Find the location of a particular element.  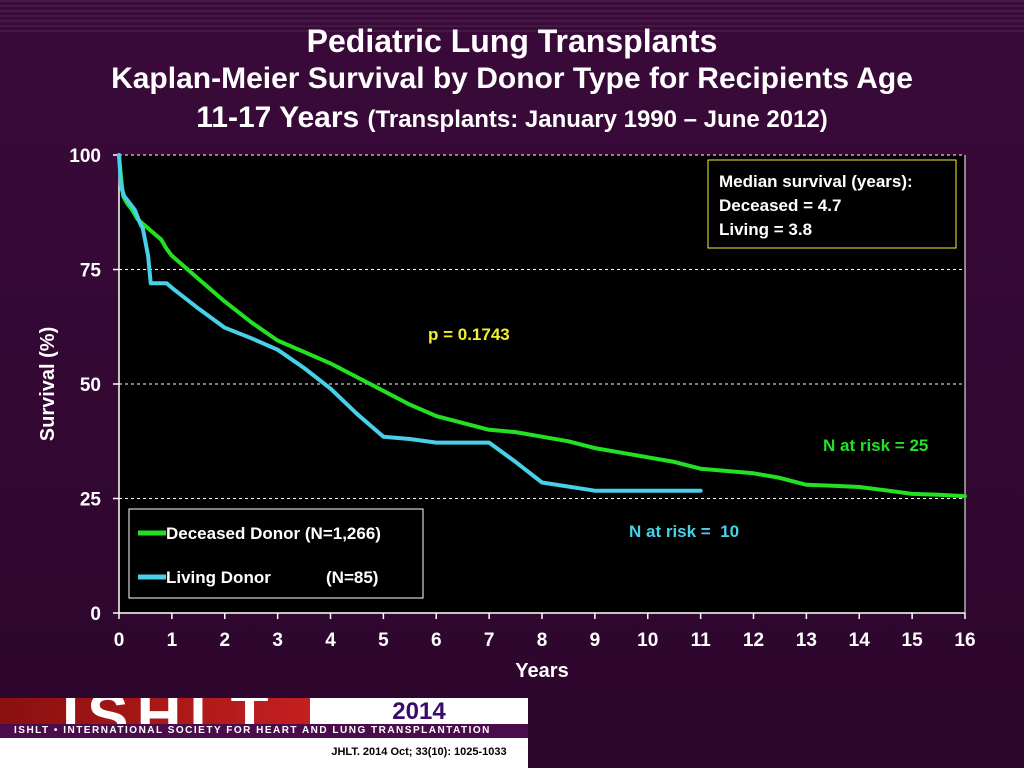

x-tick-label-0: 0 is located at coordinates (119, 640).